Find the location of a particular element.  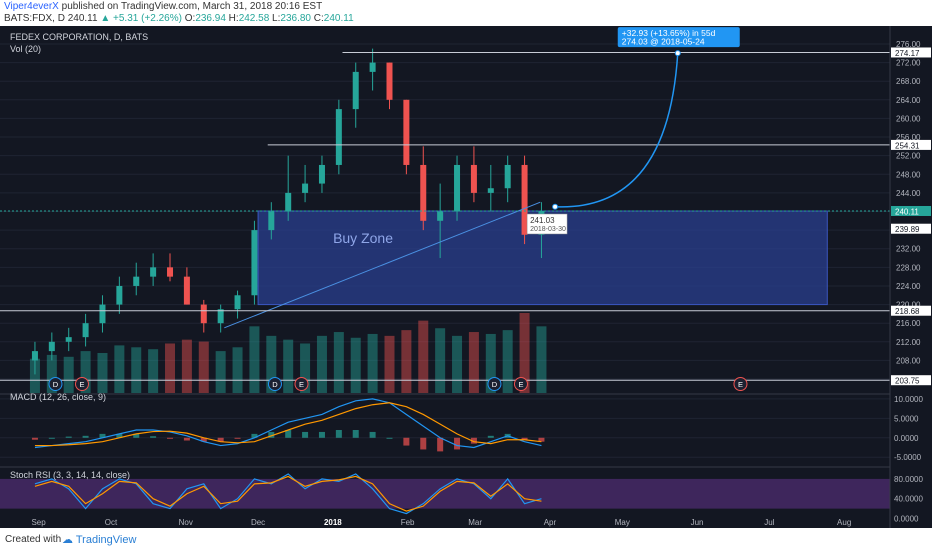

macd-pane is located at coordinates (445, 428).